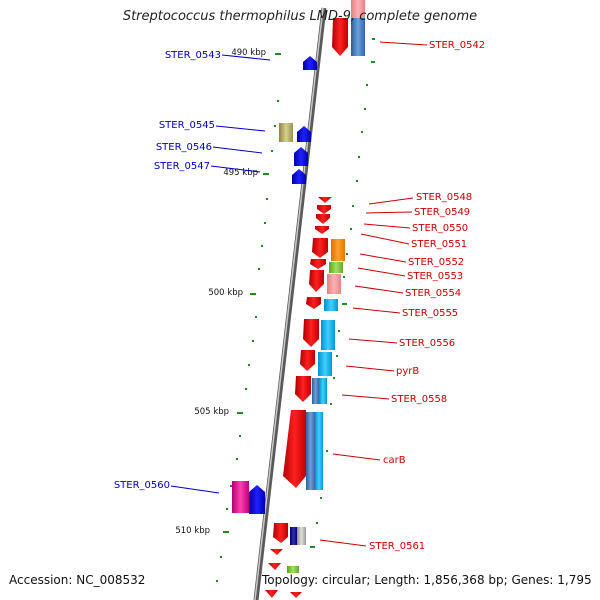 Image resolution: width=600 pixels, height=600 pixels. Describe the element at coordinates (252, 293) in the screenshot. I see `tick-marks` at that location.